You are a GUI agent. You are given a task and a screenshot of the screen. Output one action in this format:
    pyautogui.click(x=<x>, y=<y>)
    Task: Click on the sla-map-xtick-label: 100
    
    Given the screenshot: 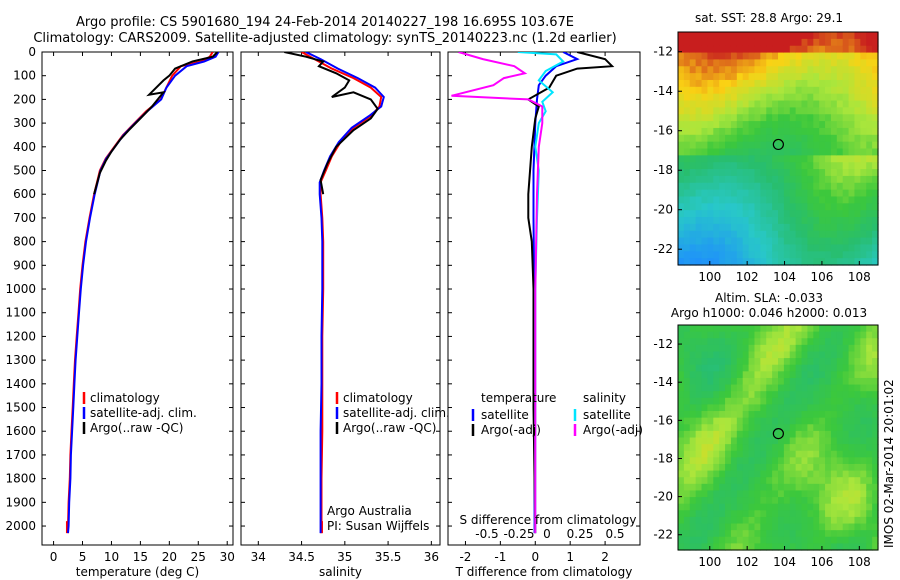 What is the action you would take?
    pyautogui.click(x=709, y=562)
    